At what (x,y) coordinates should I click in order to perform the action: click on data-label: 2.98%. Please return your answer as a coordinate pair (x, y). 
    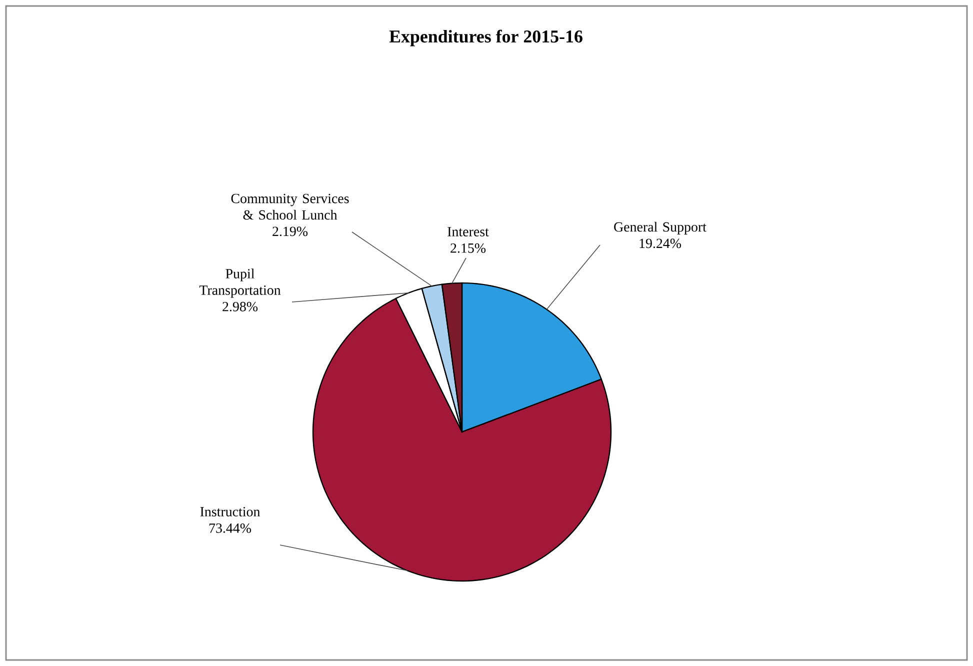
    Looking at the image, I should click on (240, 307).